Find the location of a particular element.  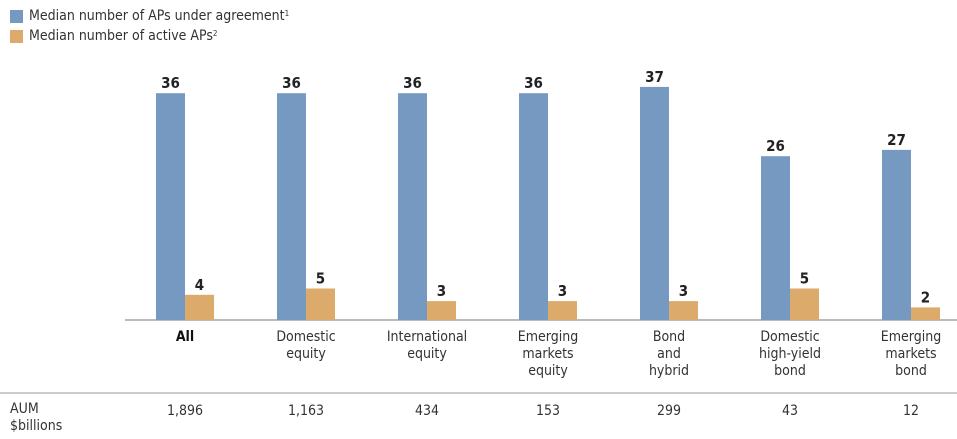

aum-value-3: 153 is located at coordinates (548, 411).